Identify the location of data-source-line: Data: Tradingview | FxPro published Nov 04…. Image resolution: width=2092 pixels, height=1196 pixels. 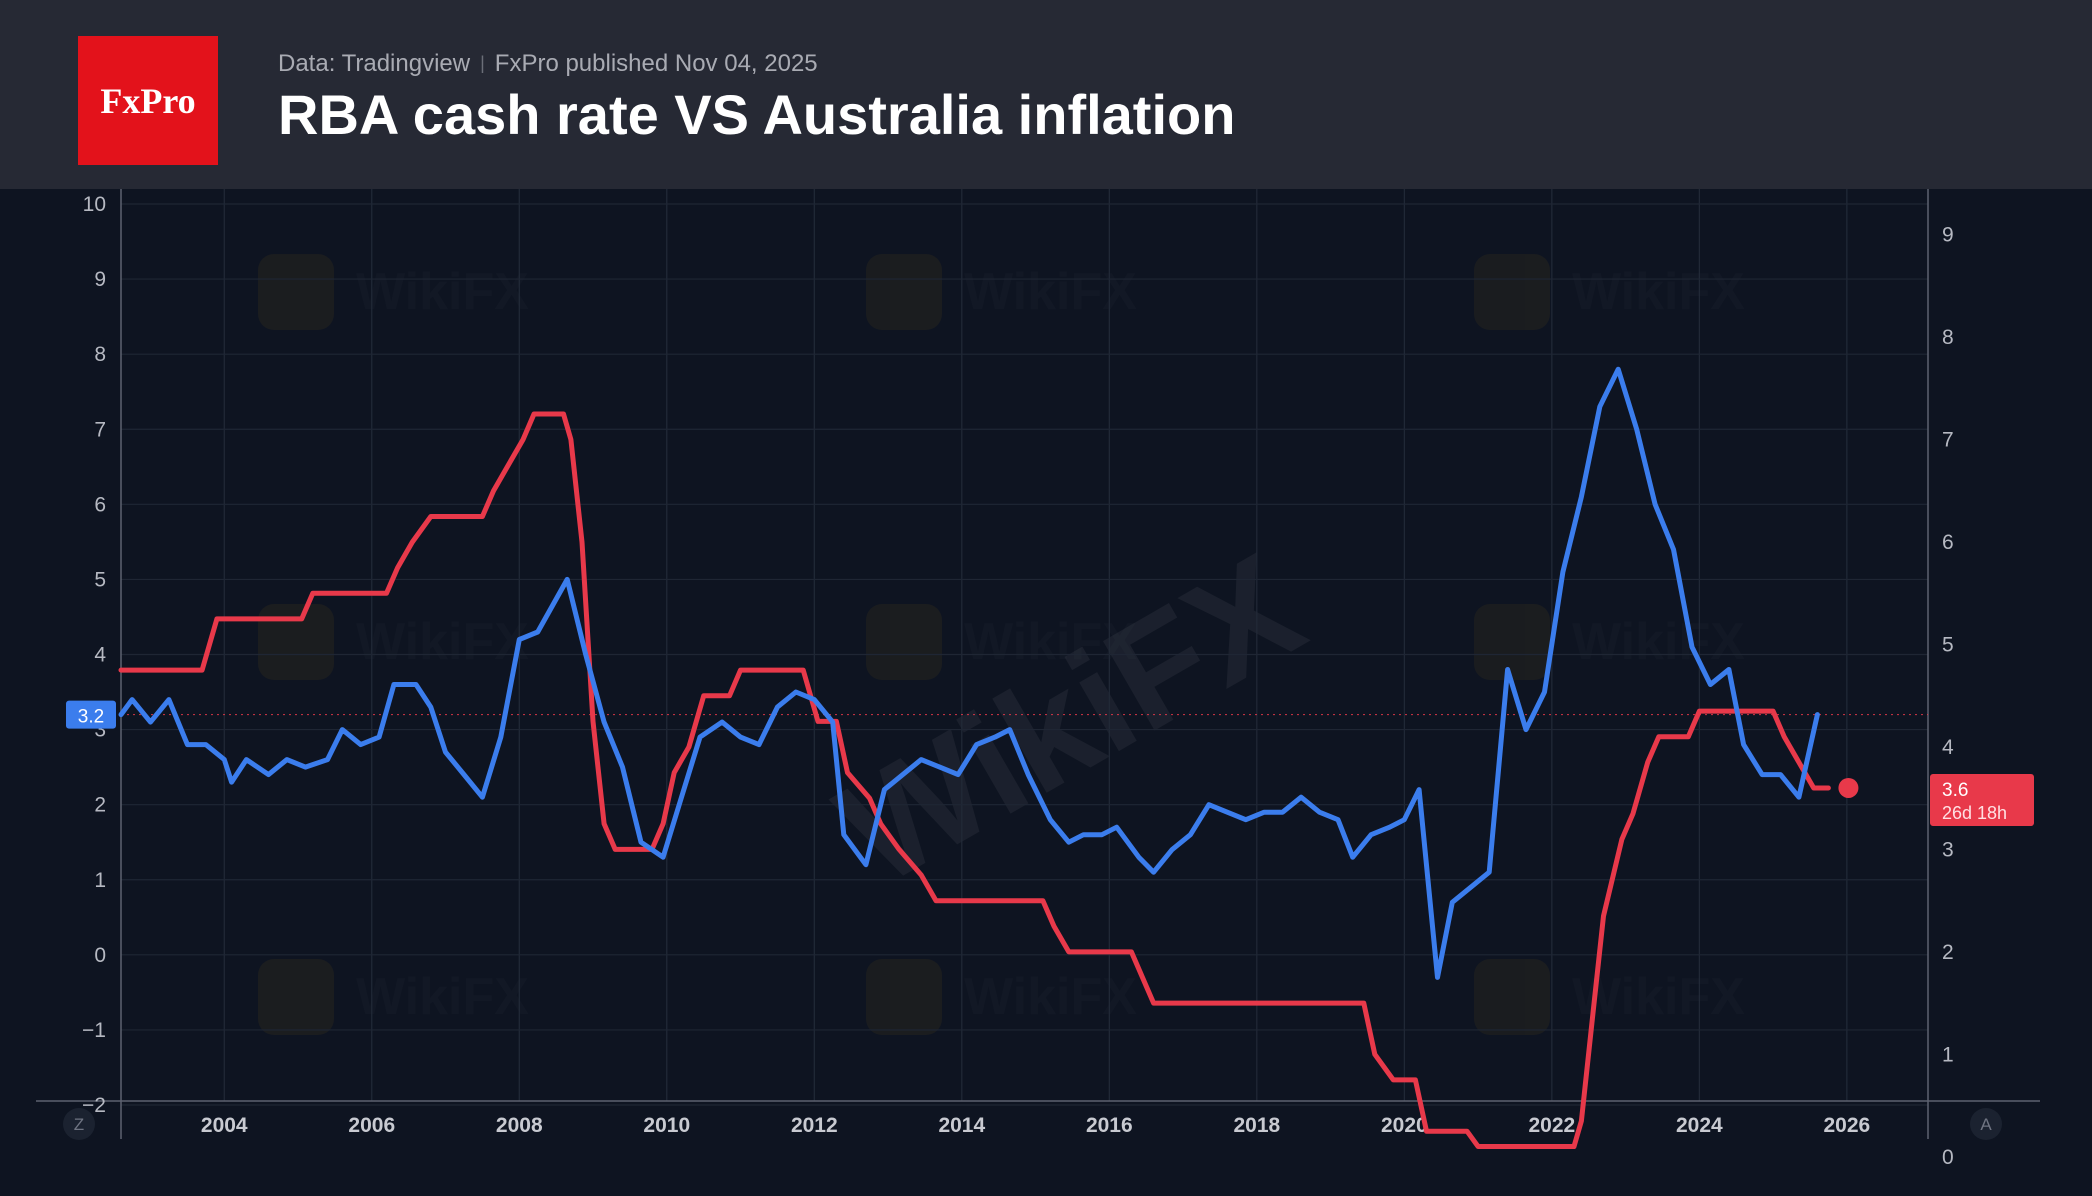
(548, 64).